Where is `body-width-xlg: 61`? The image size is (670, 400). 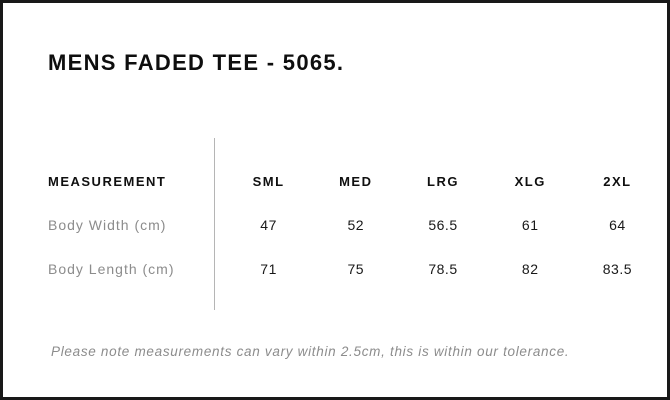
body-width-xlg: 61 is located at coordinates (530, 225).